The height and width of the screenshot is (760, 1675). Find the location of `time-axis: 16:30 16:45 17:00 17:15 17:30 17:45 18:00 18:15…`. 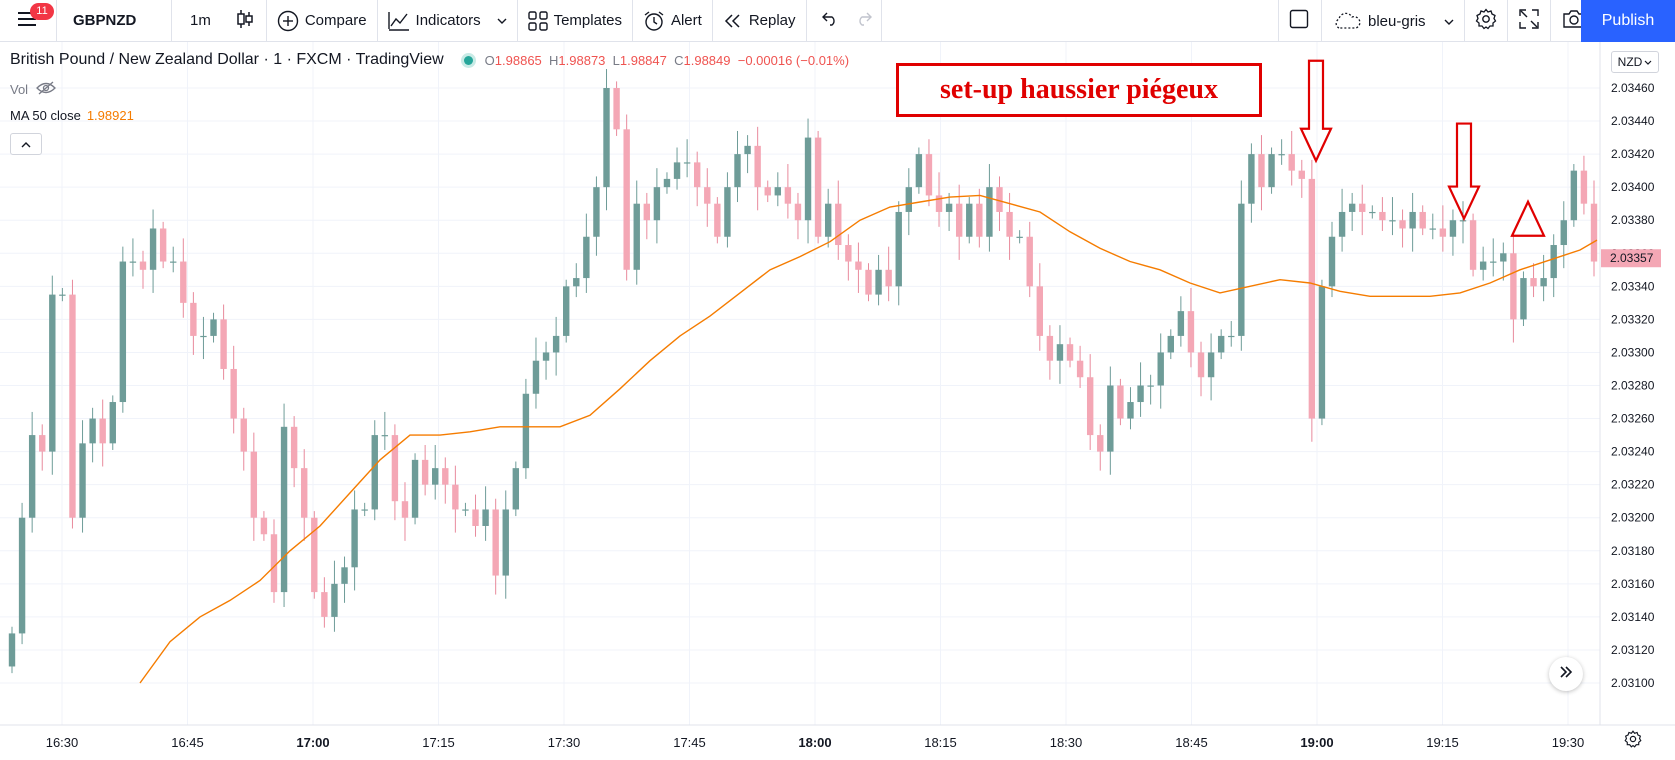

time-axis: 16:30 16:45 17:00 17:15 17:30 17:45 18:00 18:15… is located at coordinates (837, 742).